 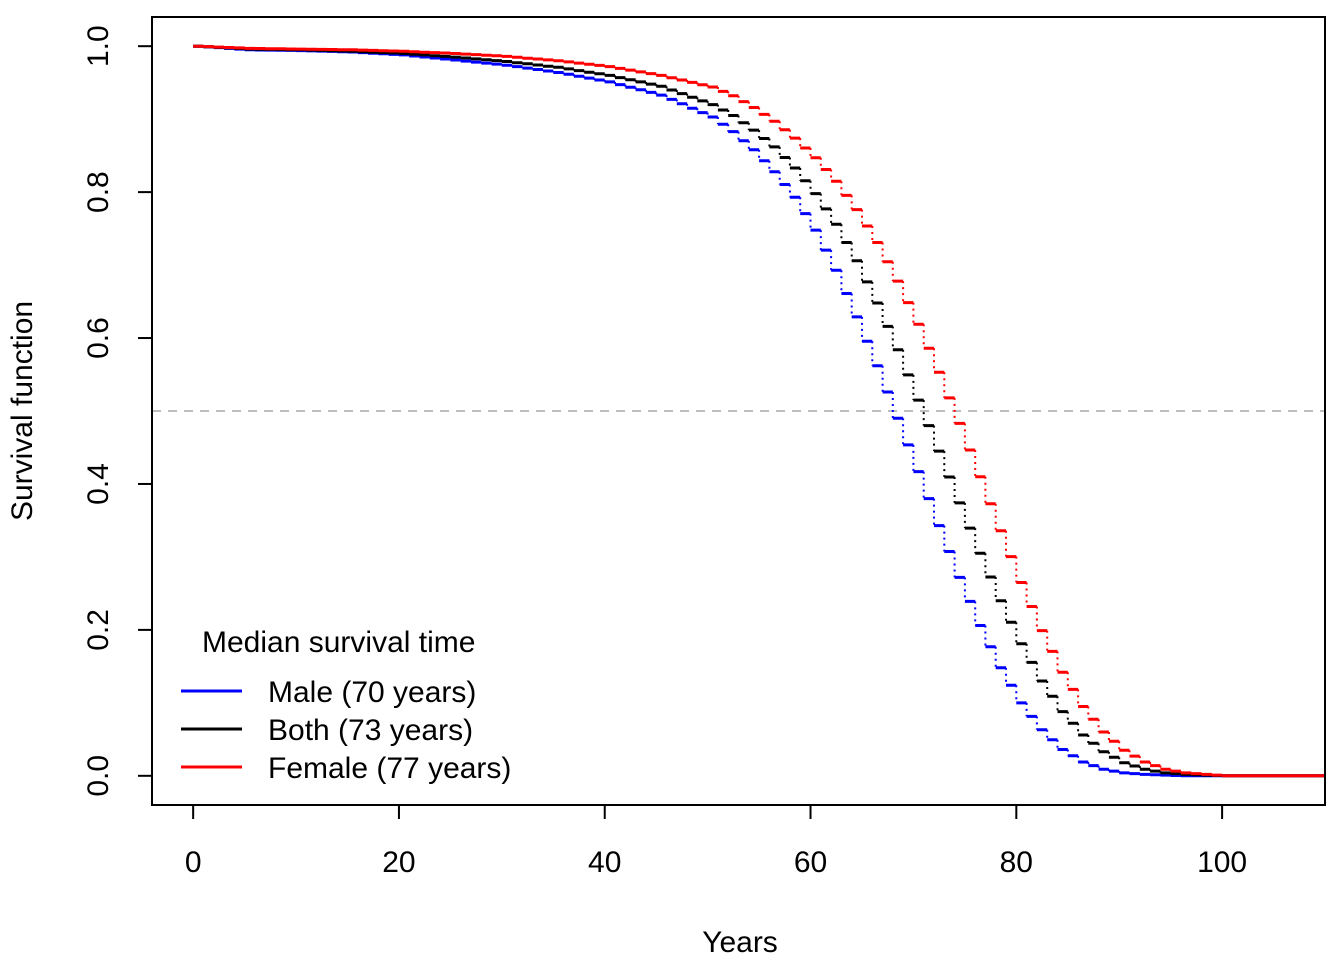 What do you see at coordinates (338, 642) in the screenshot?
I see `legend-title: Median survival time` at bounding box center [338, 642].